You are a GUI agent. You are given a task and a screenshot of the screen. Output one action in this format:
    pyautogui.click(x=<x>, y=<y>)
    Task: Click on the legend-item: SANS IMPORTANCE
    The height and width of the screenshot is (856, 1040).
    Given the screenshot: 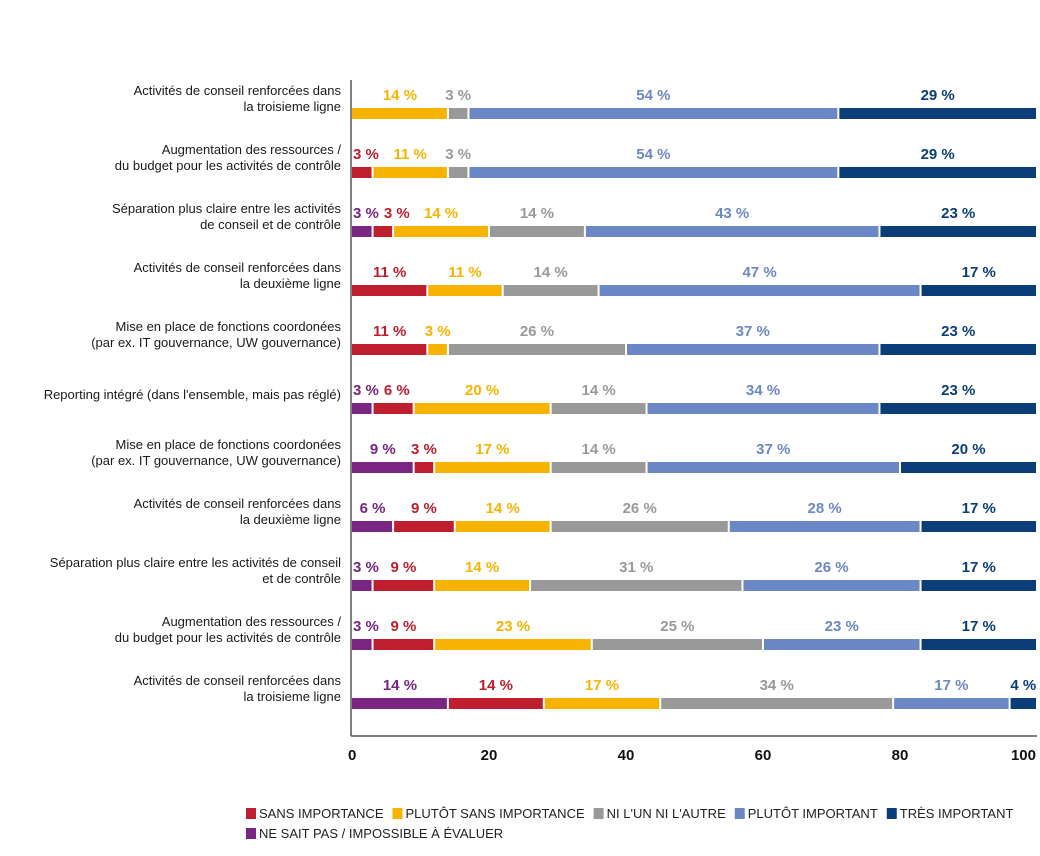 What is the action you would take?
    pyautogui.click(x=315, y=813)
    